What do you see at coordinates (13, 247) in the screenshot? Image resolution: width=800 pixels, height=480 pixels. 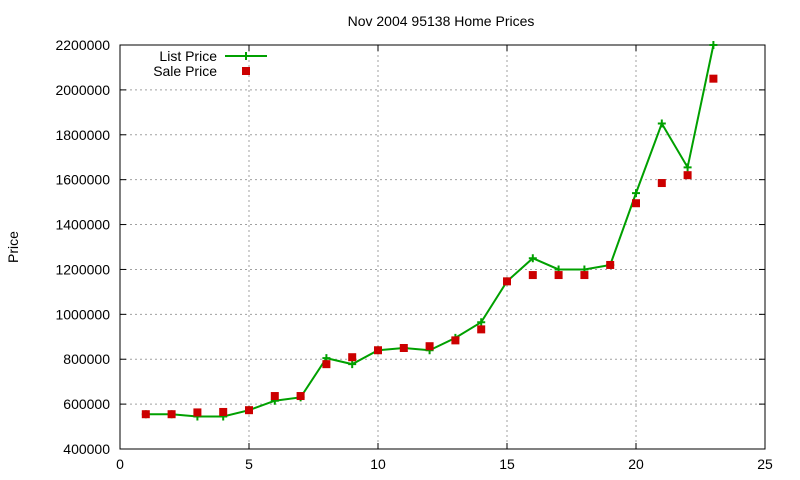 I see `y-axis-label: Price` at bounding box center [13, 247].